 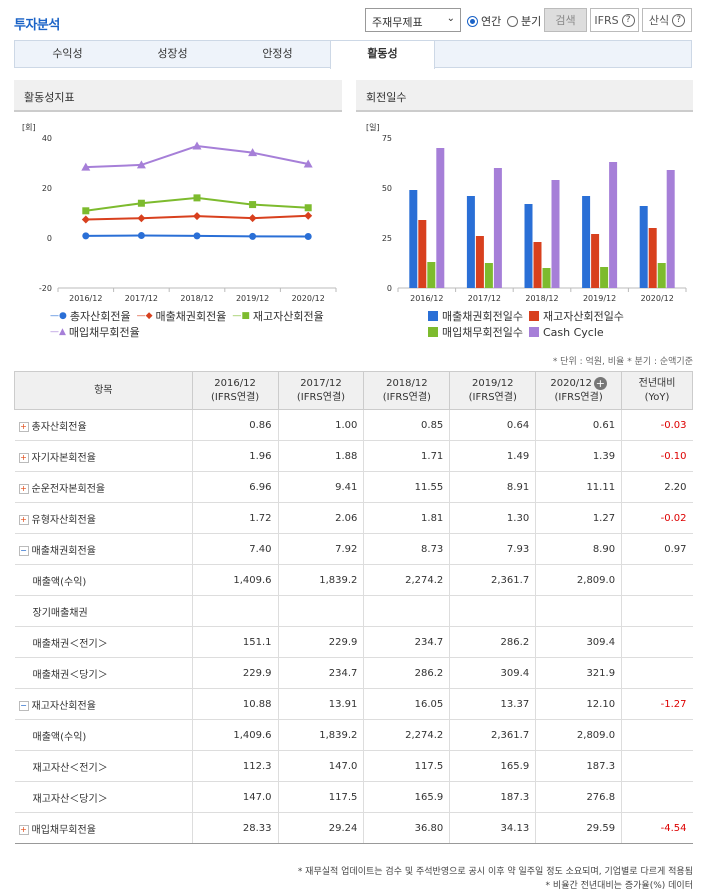 I want to click on legend-item: —● 총자산회전율, so click(x=90, y=316).